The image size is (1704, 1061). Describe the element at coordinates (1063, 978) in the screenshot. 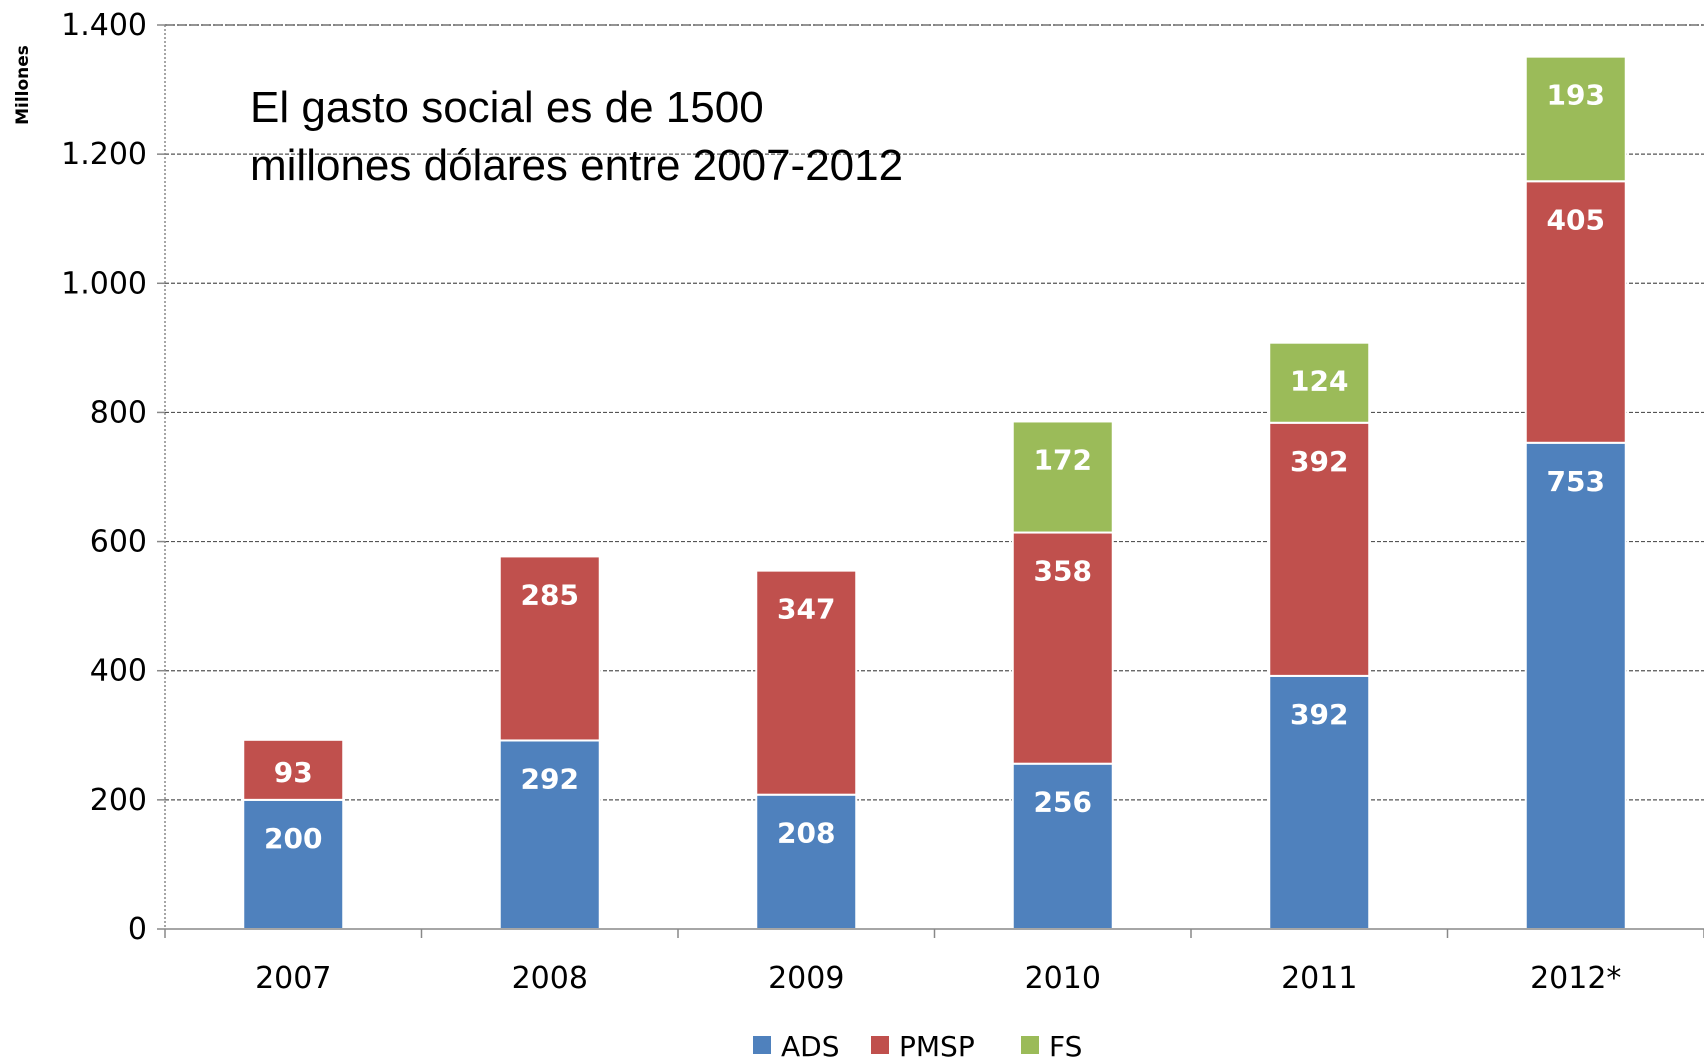

I see `x-tick-label: 2010` at that location.